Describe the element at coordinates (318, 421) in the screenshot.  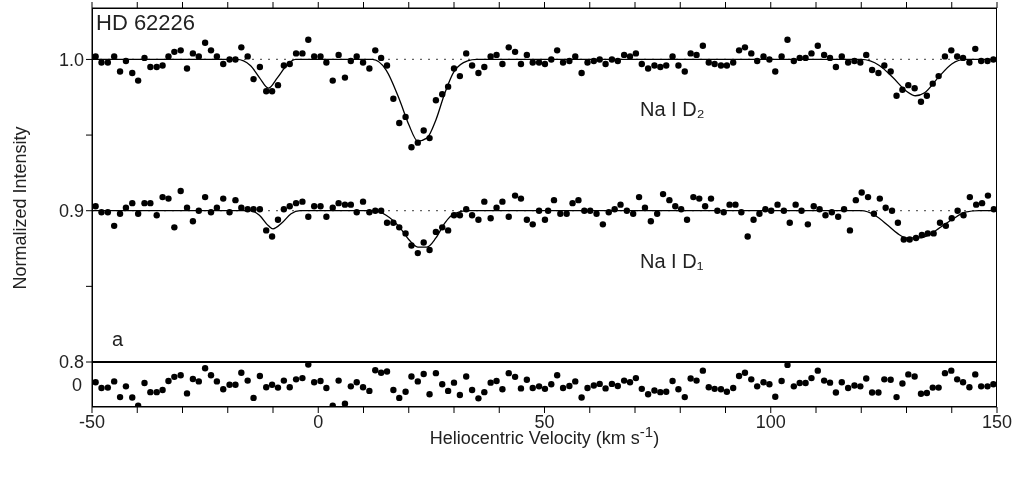
I see `x-tick-label: 0` at that location.